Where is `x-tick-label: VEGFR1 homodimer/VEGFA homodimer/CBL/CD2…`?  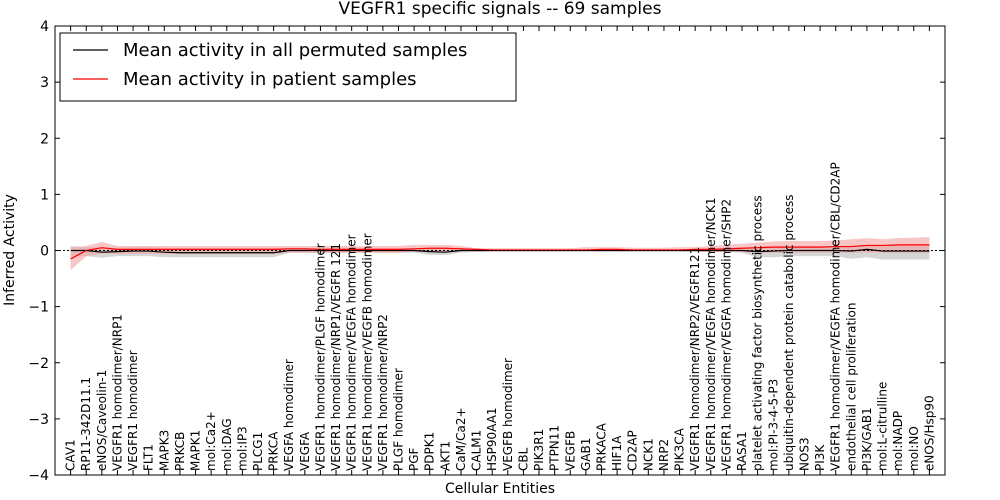 x-tick-label: VEGFR1 homodimer/VEGFA homodimer/CBL/CD2… is located at coordinates (836, 316).